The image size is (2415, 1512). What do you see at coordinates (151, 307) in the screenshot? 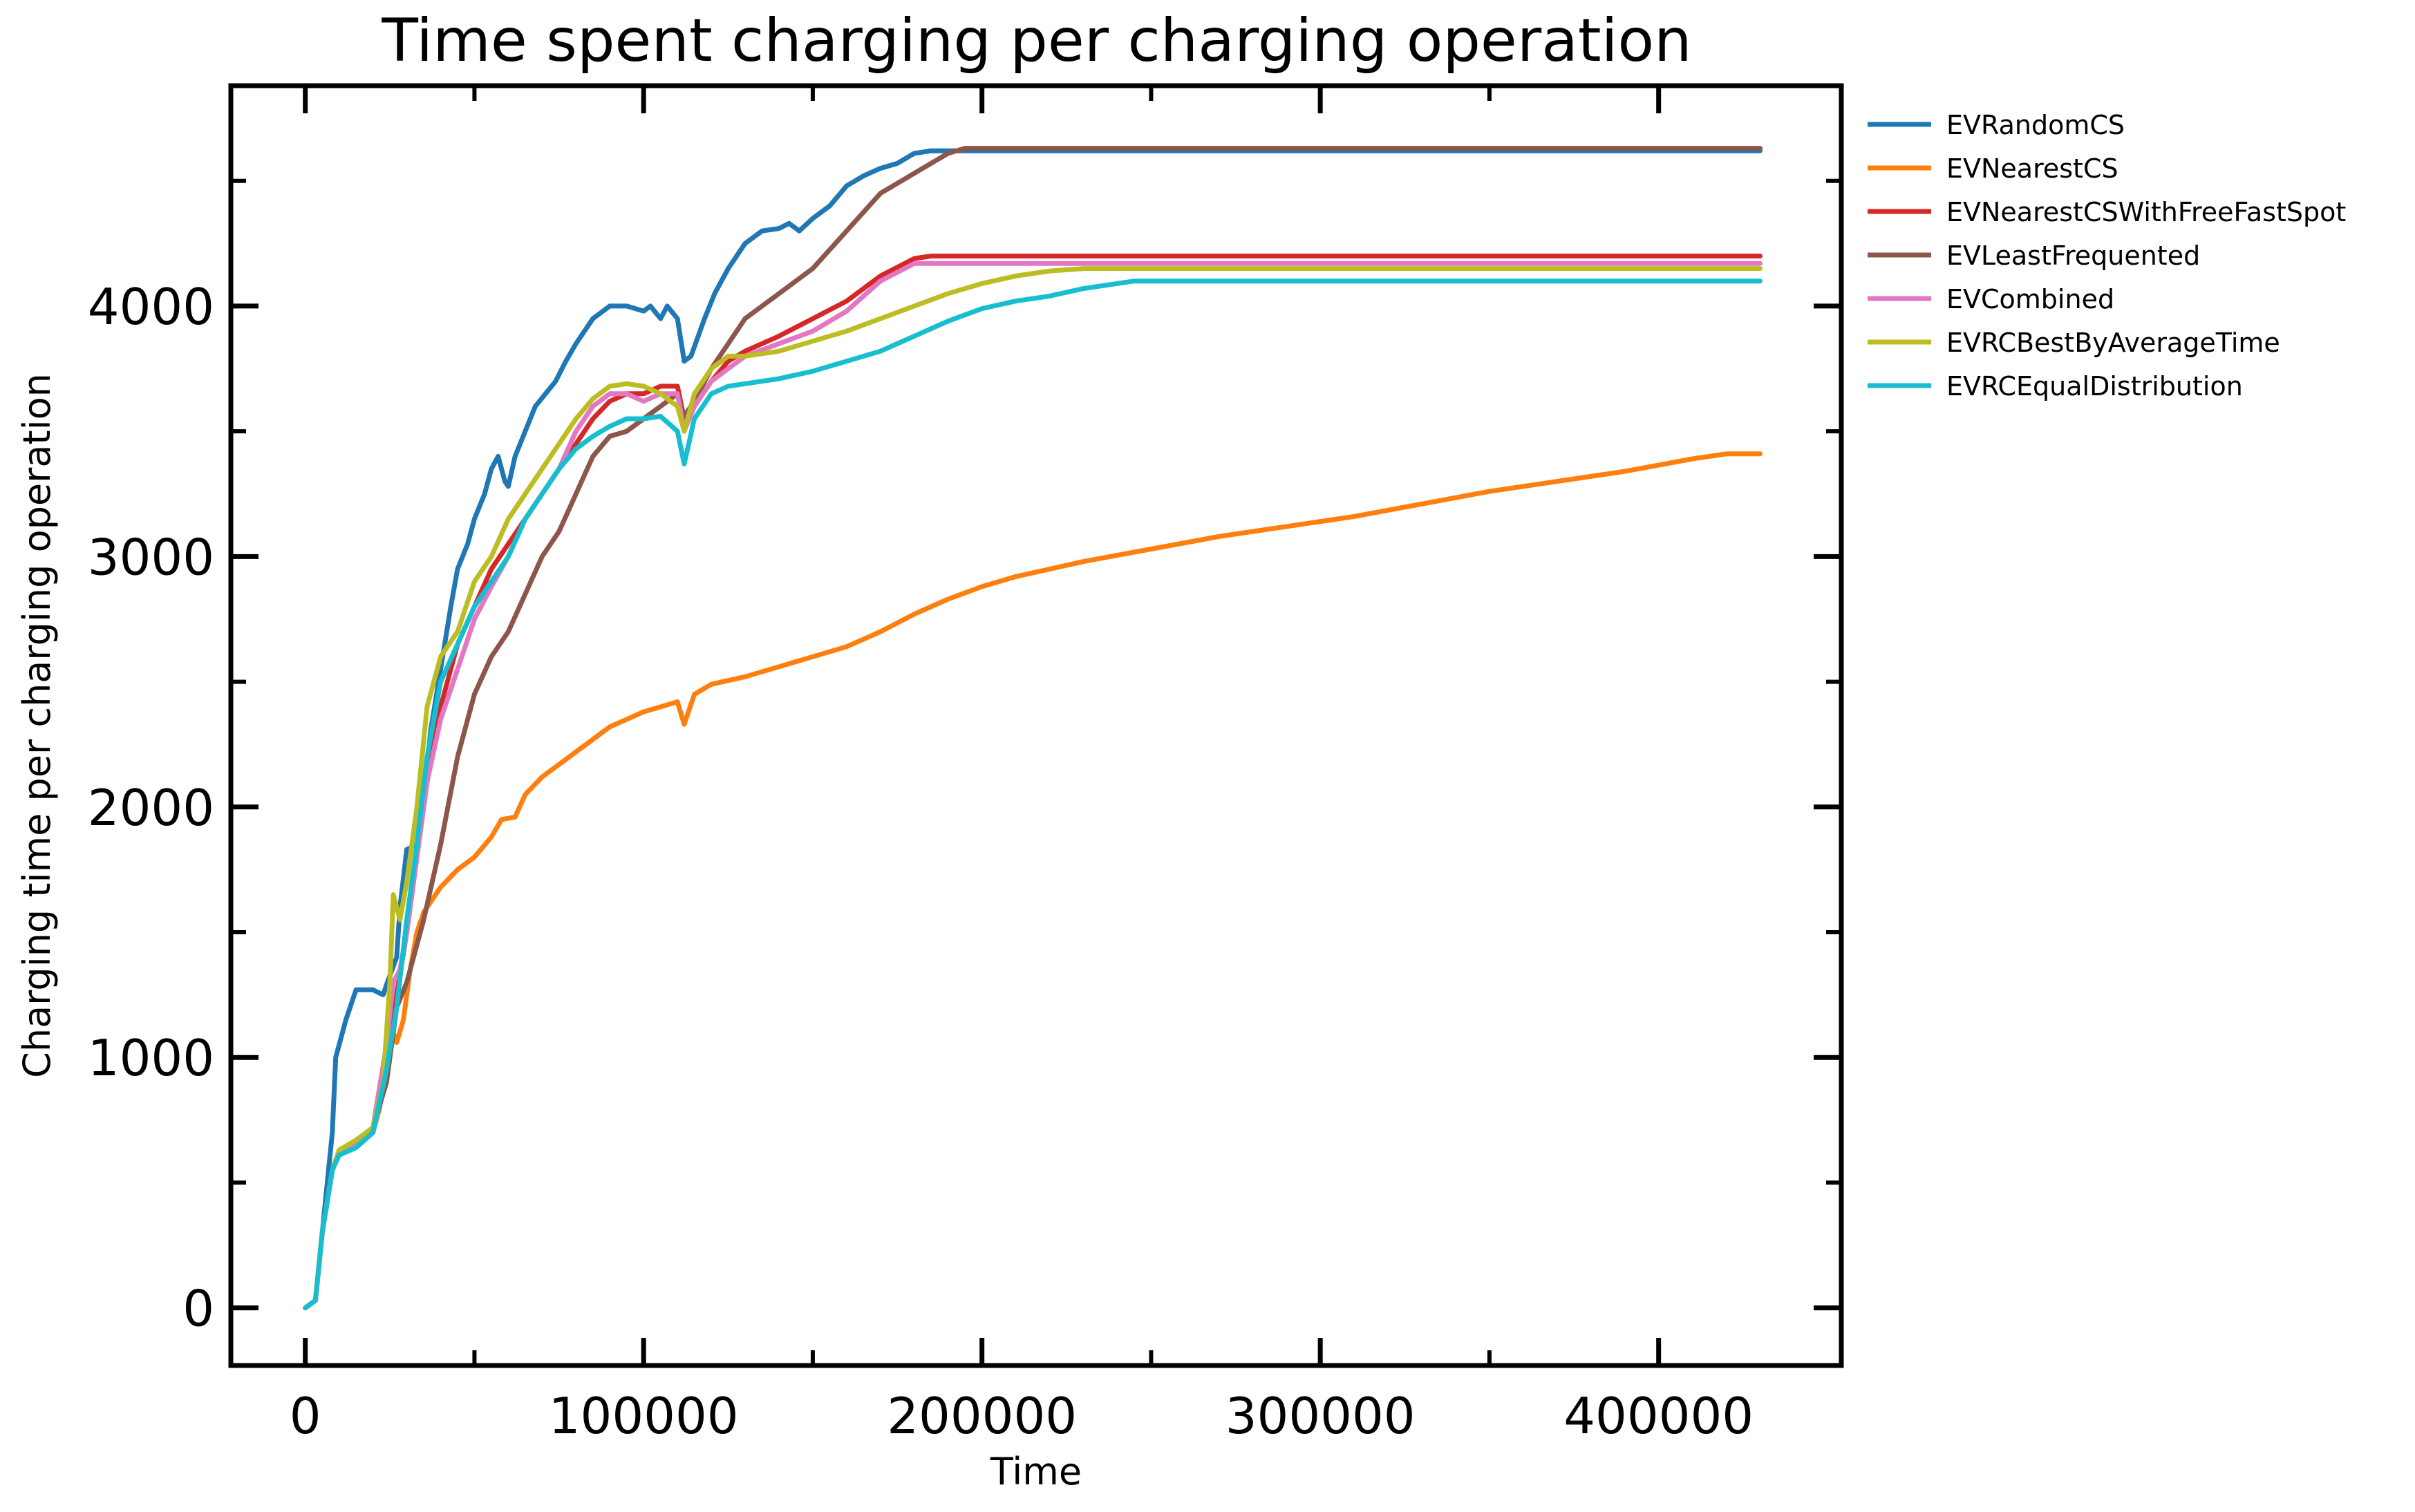
I see `y-tick-label: 4000` at bounding box center [151, 307].